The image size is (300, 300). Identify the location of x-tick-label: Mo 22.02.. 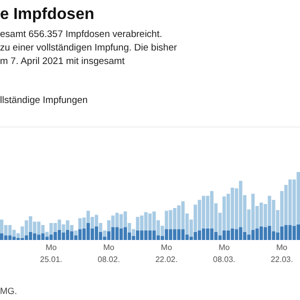
(166, 253).